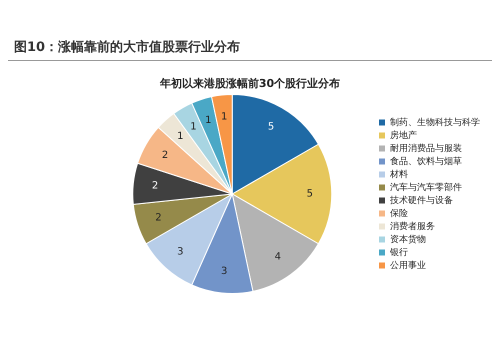  Describe the element at coordinates (399, 213) in the screenshot. I see `legend-label: 保险` at that location.